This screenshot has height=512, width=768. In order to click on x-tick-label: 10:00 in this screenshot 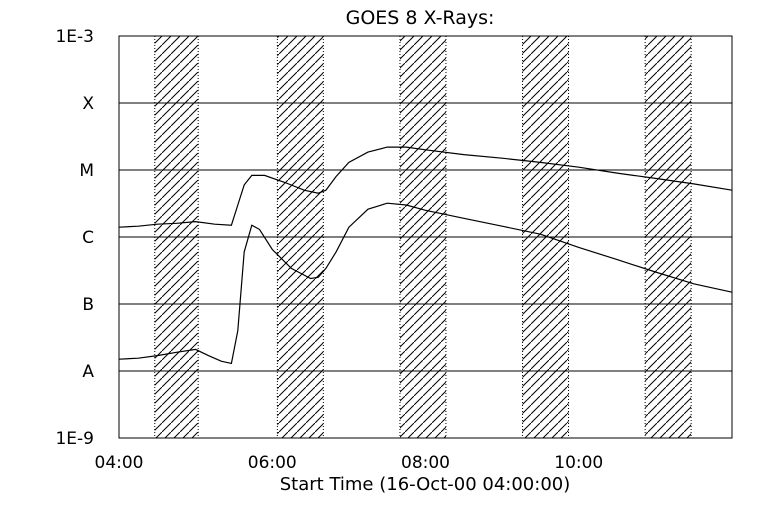, I will do `click(578, 463)`.